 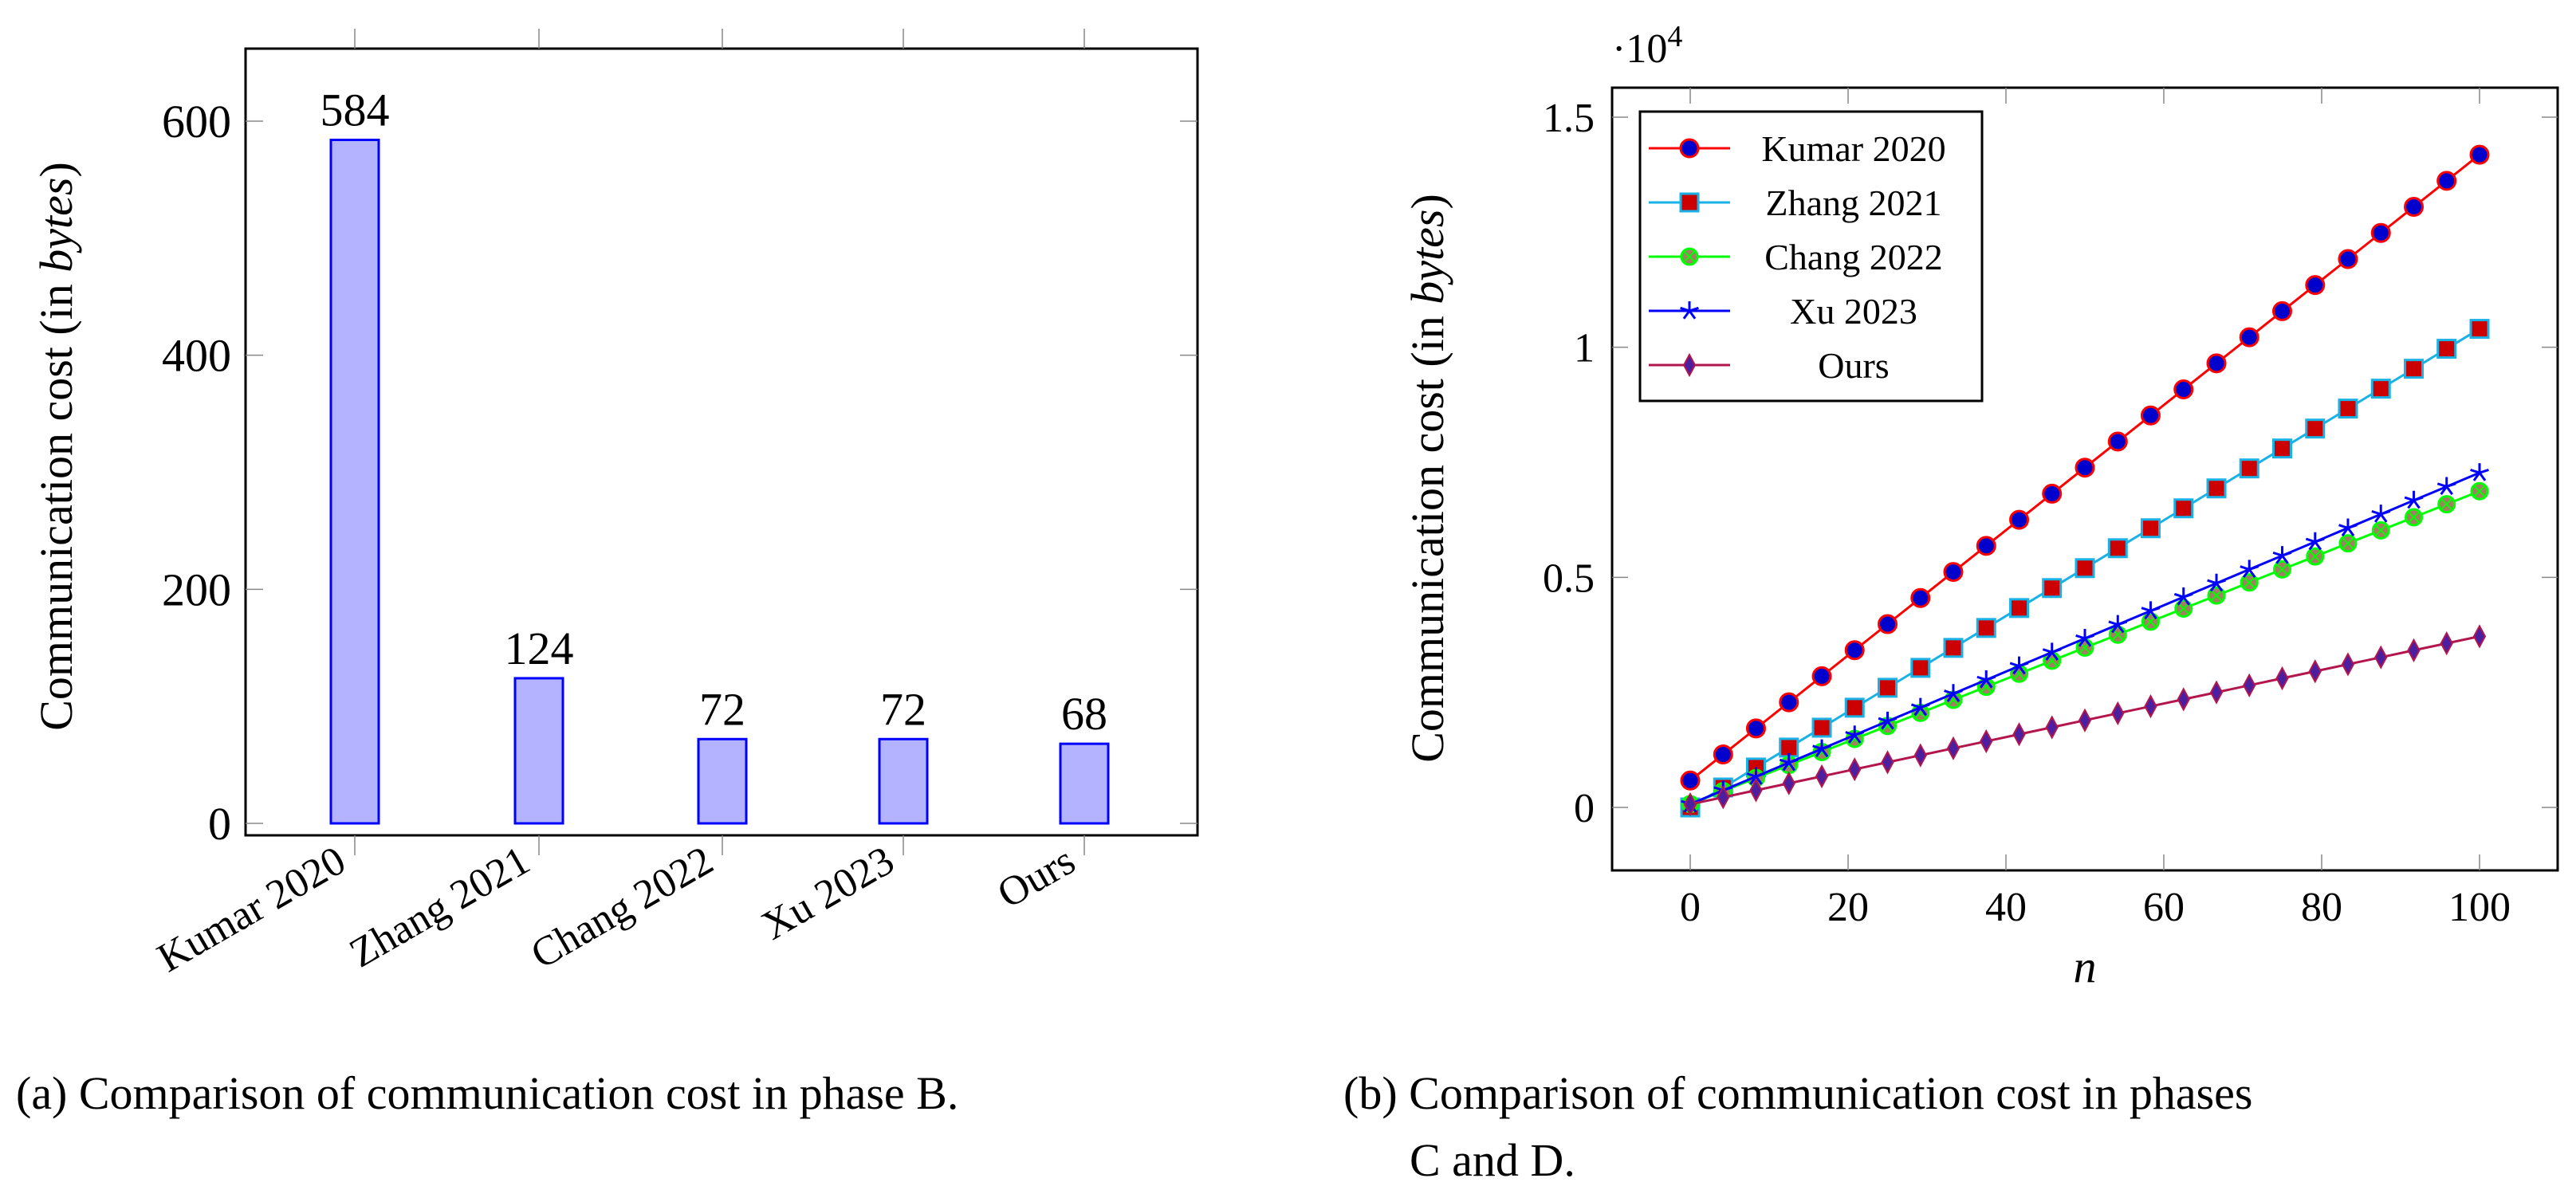 I want to click on legend-otimes-marker-cross, so click(x=1690, y=256).